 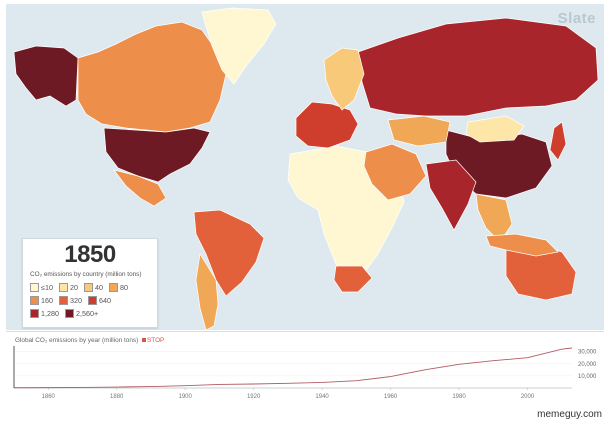 I want to click on legend-item: 640, so click(x=99, y=300).